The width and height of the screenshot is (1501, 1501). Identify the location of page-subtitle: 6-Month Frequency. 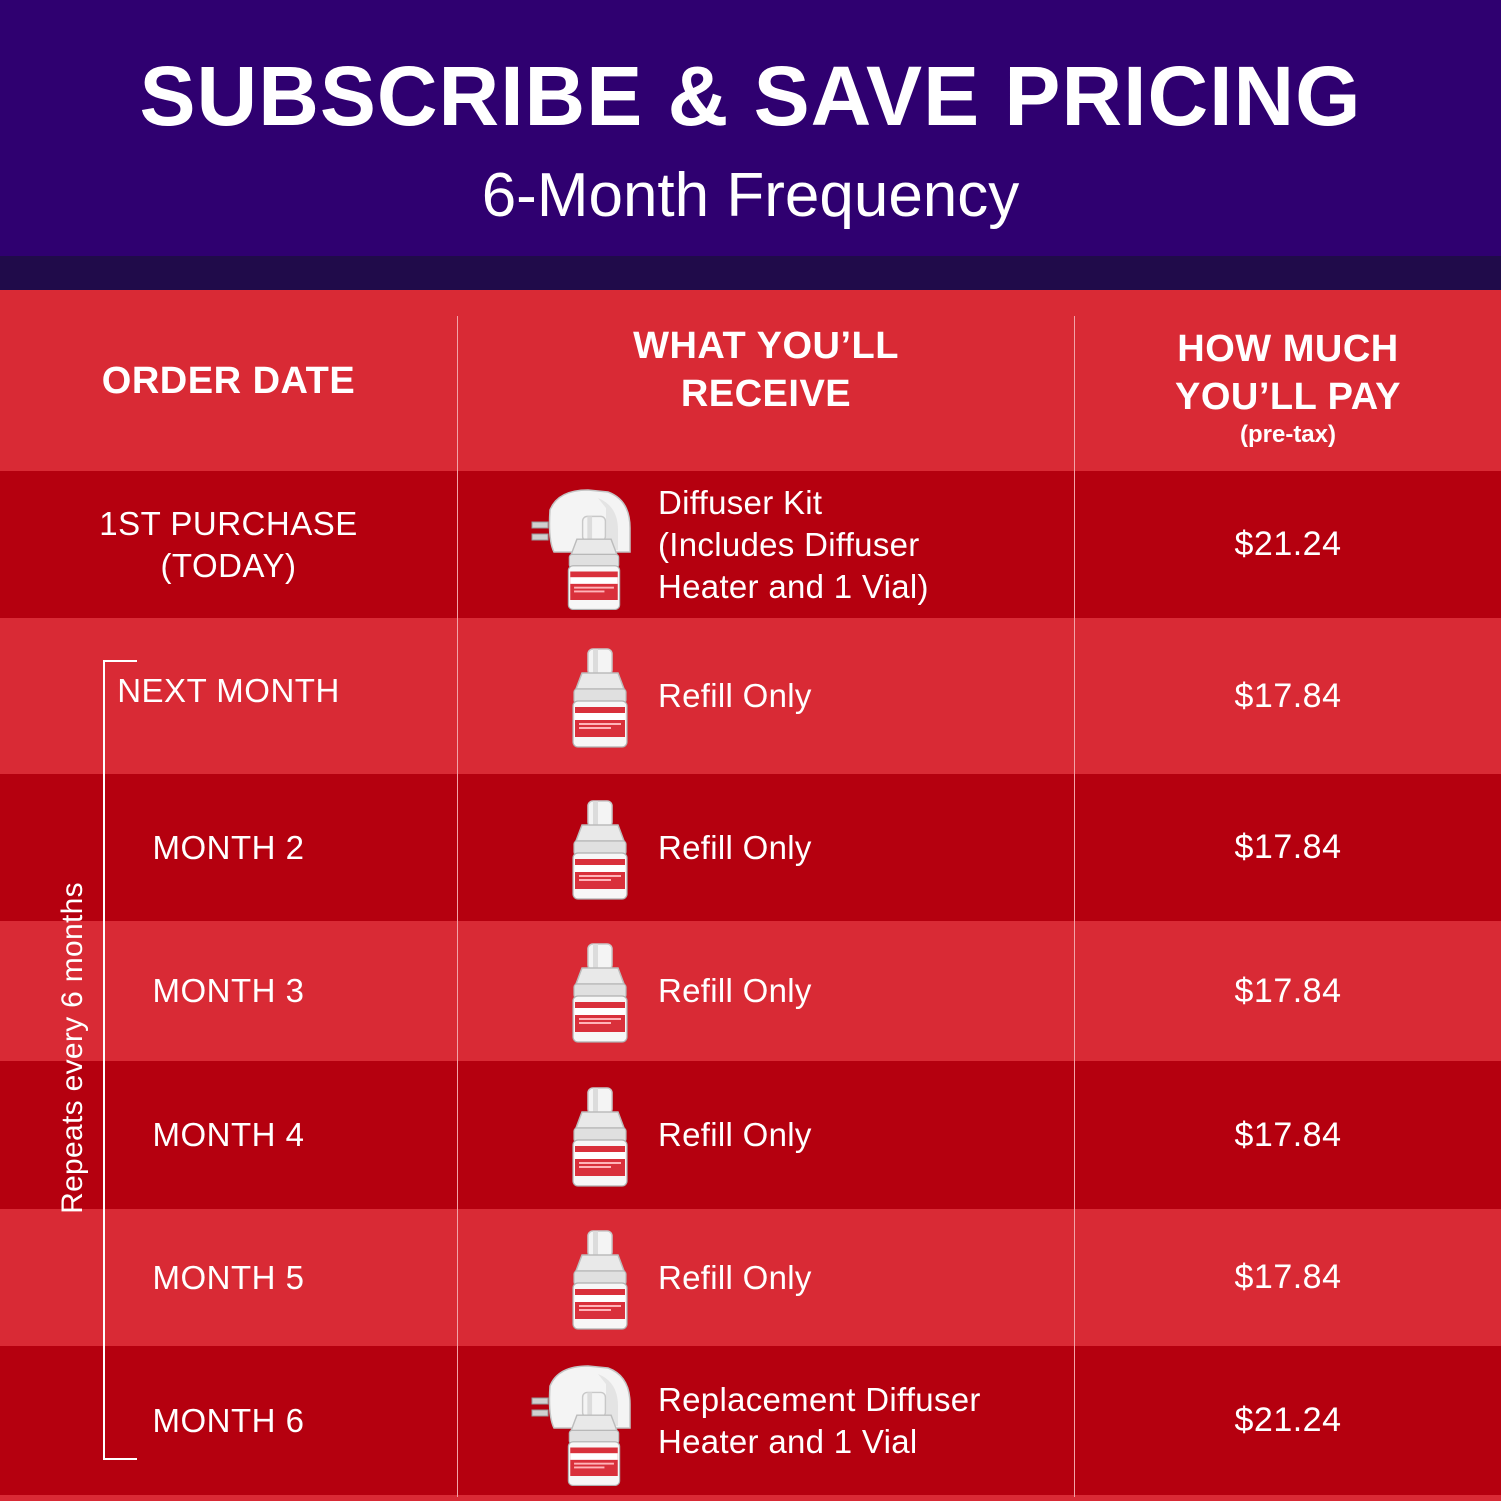
(750, 195).